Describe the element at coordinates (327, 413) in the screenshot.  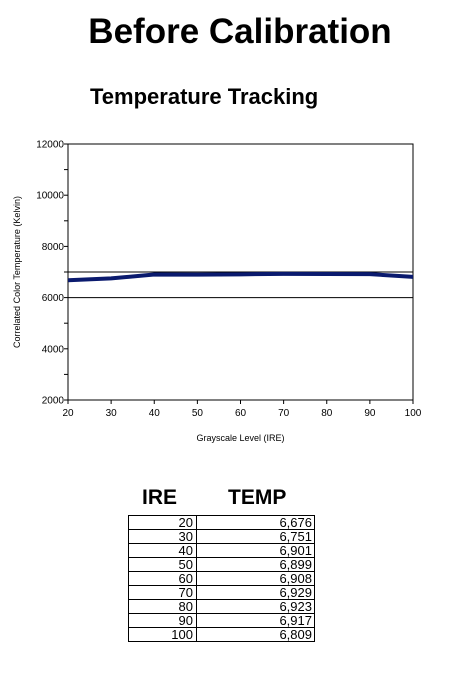
I see `x-tick-label: 80` at that location.